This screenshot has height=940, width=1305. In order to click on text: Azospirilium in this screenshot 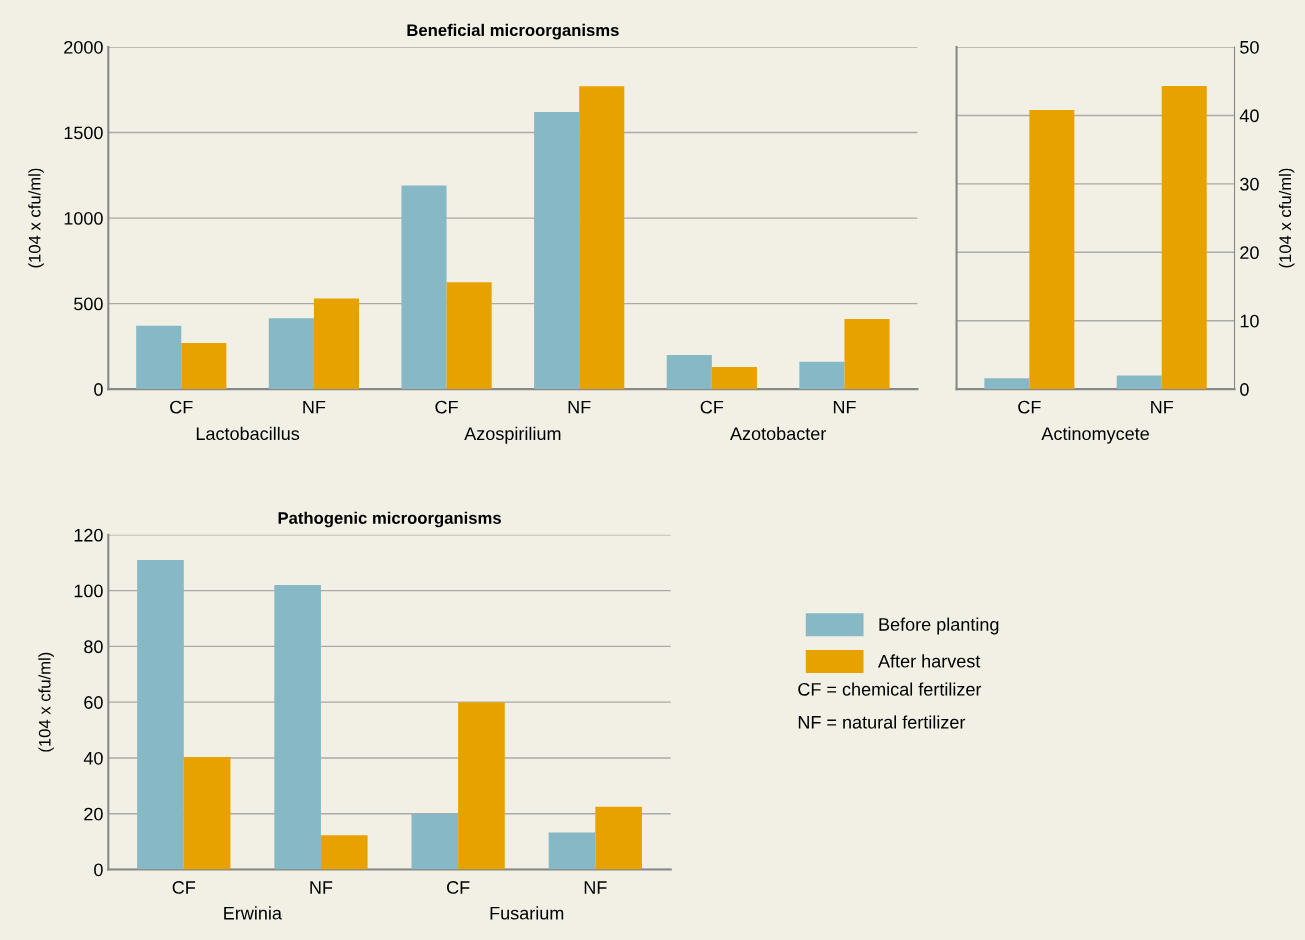, I will do `click(512, 435)`.